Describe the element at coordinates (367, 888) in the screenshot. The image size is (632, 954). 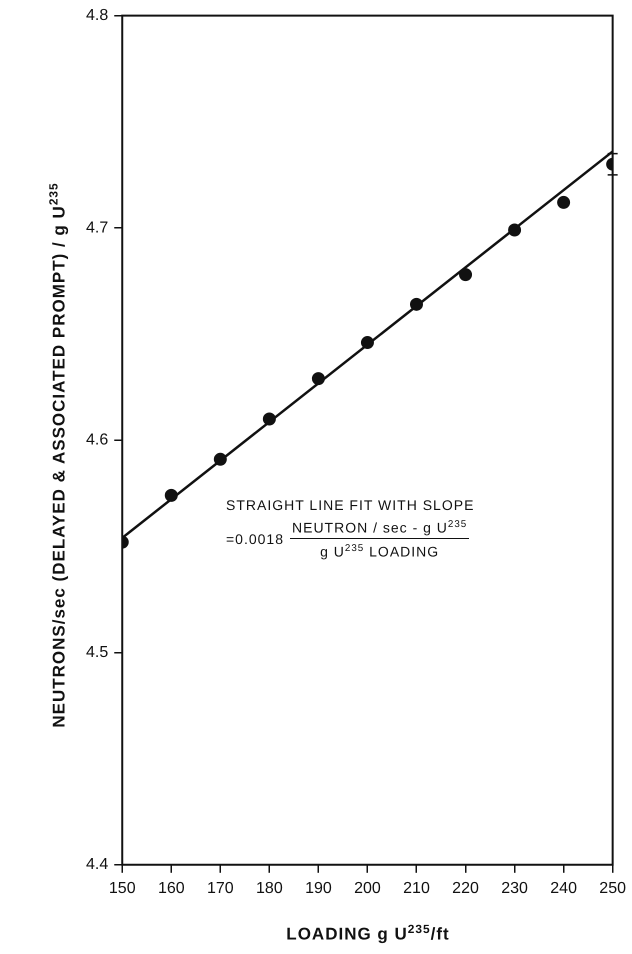
I see `x-tick-label: 200` at that location.